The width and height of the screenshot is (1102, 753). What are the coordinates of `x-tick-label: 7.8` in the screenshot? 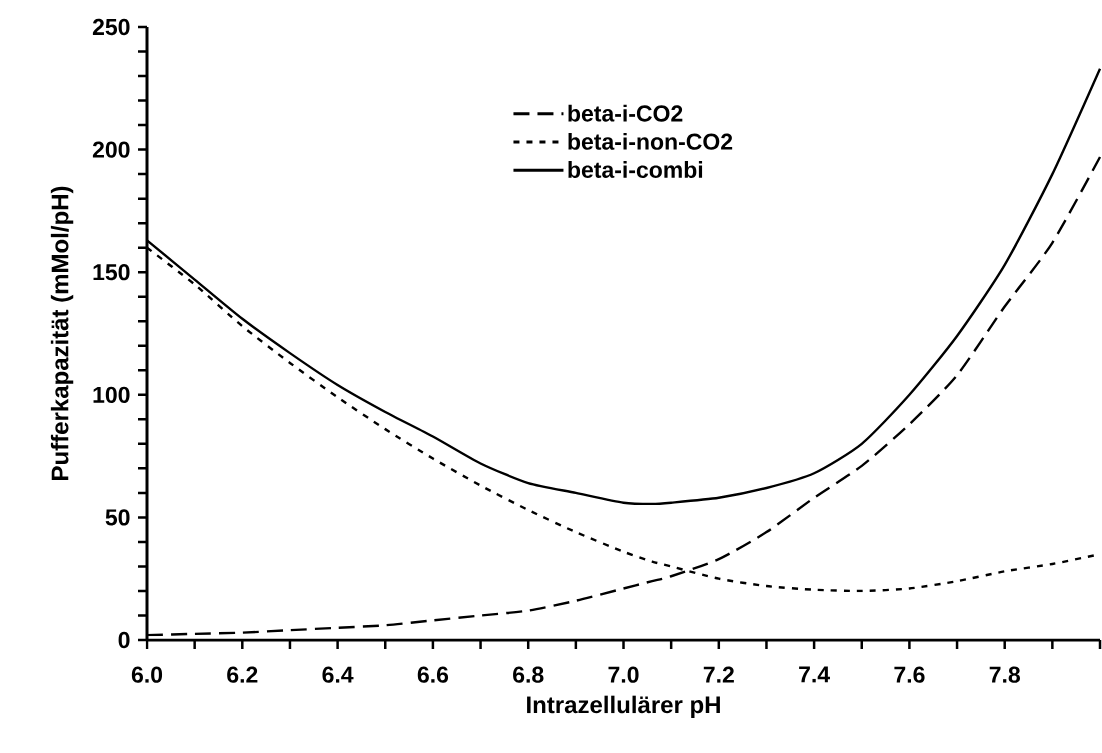 It's located at (1004, 674).